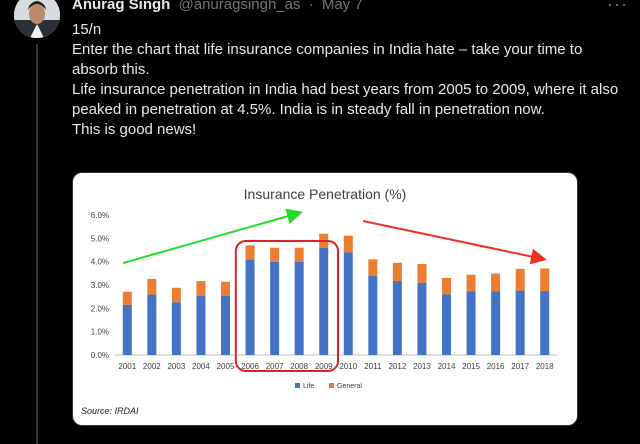 This screenshot has height=444, width=640. Describe the element at coordinates (471, 366) in the screenshot. I see `x-tick-label: 2015` at that location.